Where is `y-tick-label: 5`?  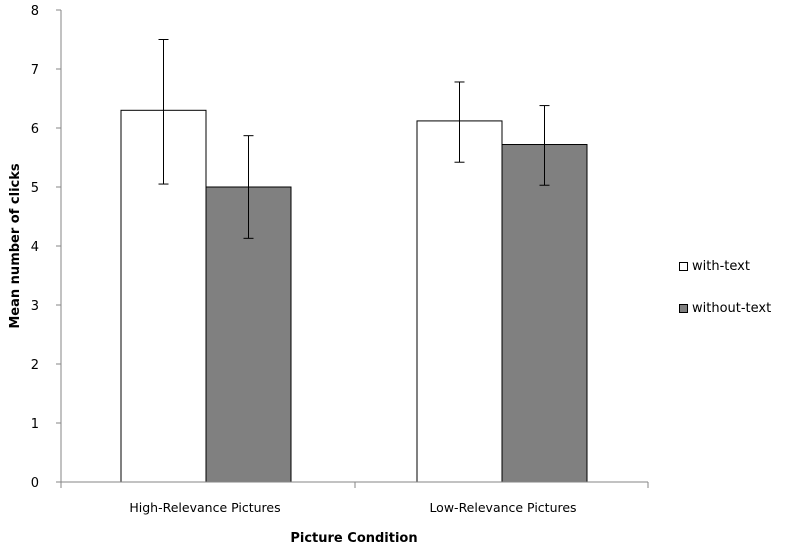
y-tick-label: 5 is located at coordinates (35, 188).